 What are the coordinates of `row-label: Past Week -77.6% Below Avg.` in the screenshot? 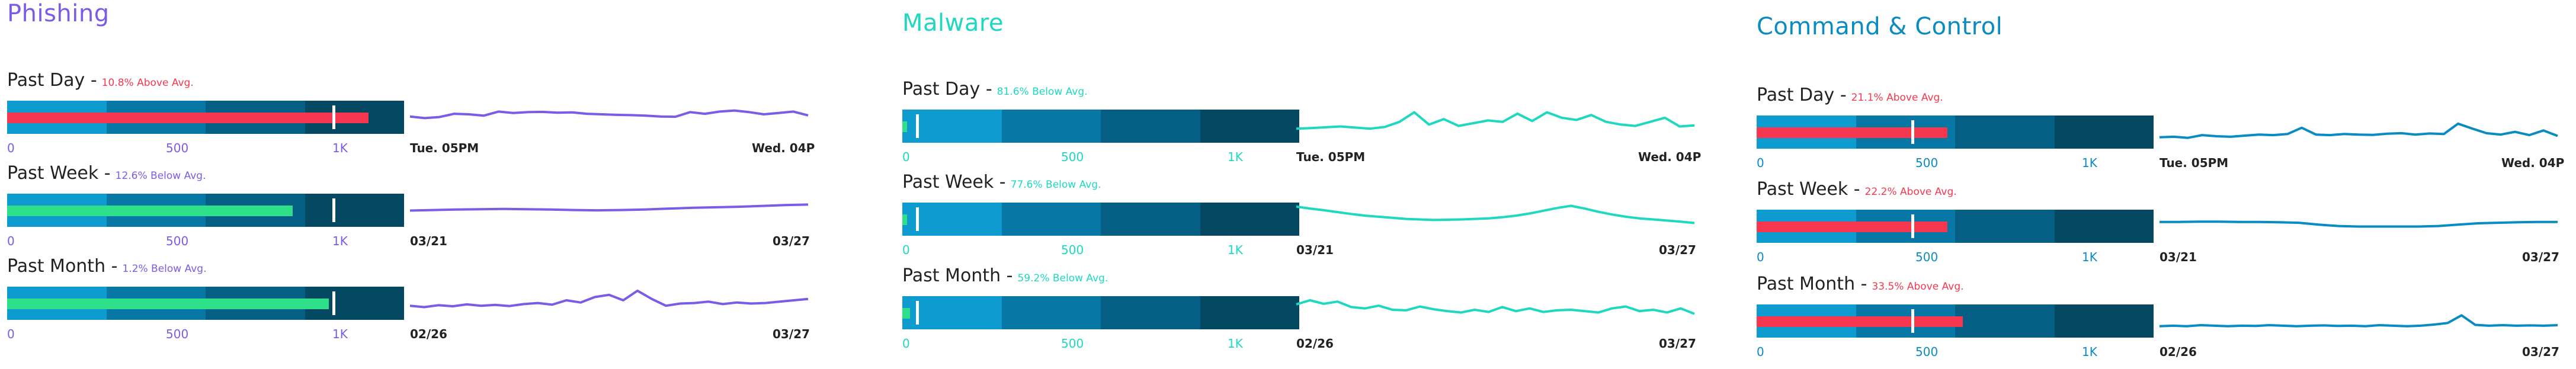 It's located at (1002, 182).